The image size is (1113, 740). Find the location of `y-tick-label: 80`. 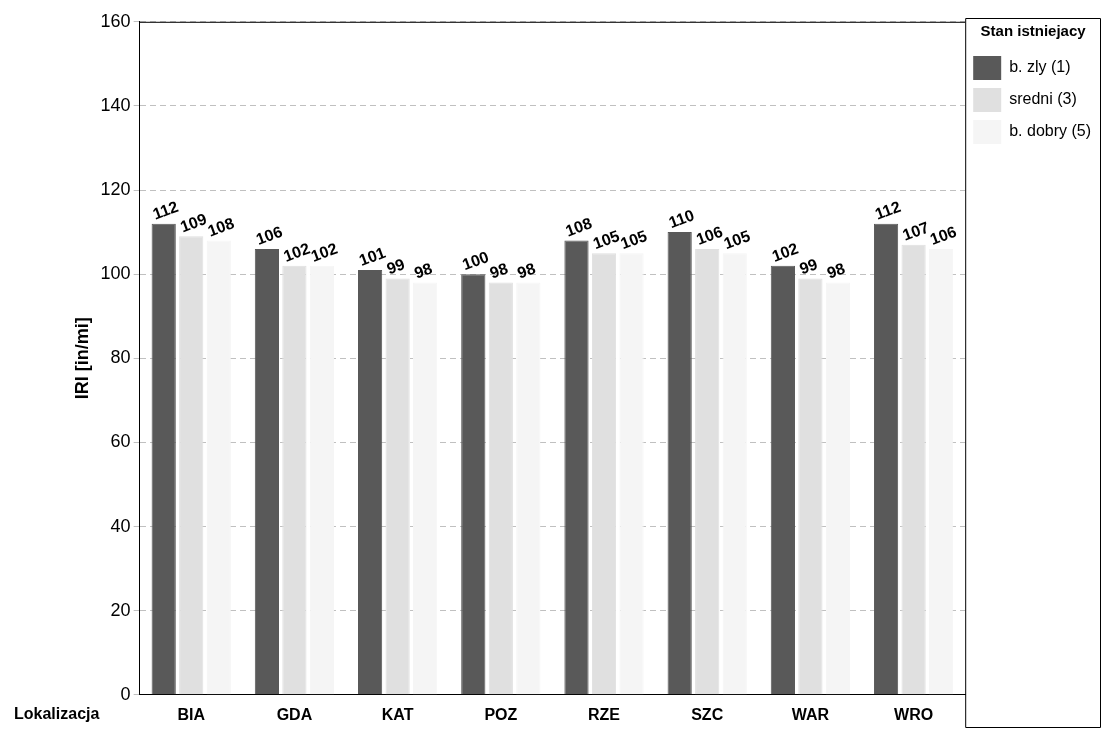

y-tick-label: 80 is located at coordinates (120, 357).